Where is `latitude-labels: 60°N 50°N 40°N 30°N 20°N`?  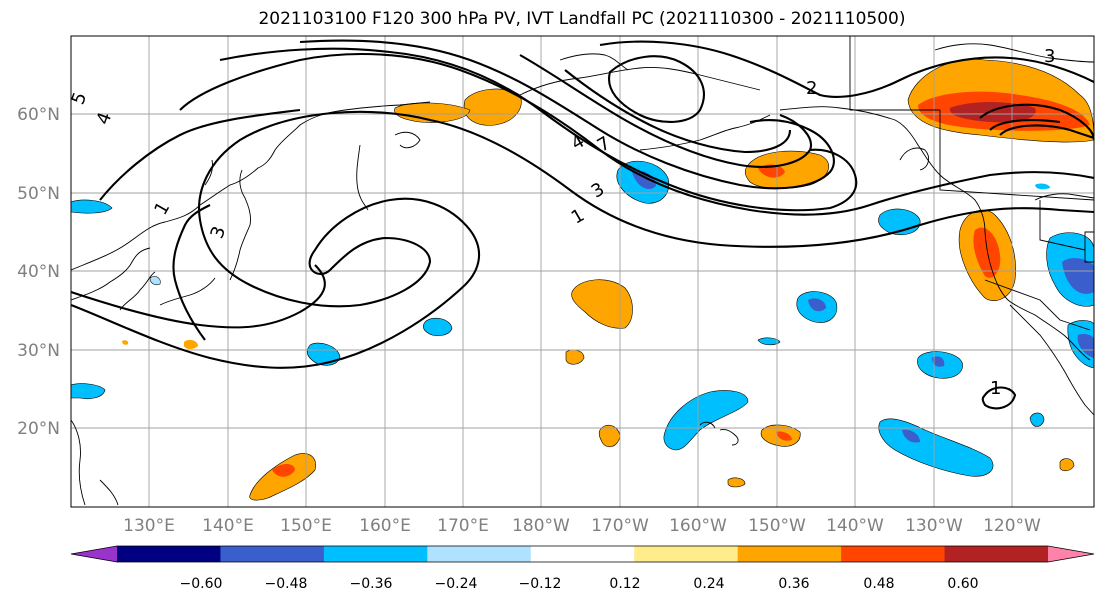 latitude-labels: 60°N 50°N 40°N 30°N 20°N is located at coordinates (38, 272).